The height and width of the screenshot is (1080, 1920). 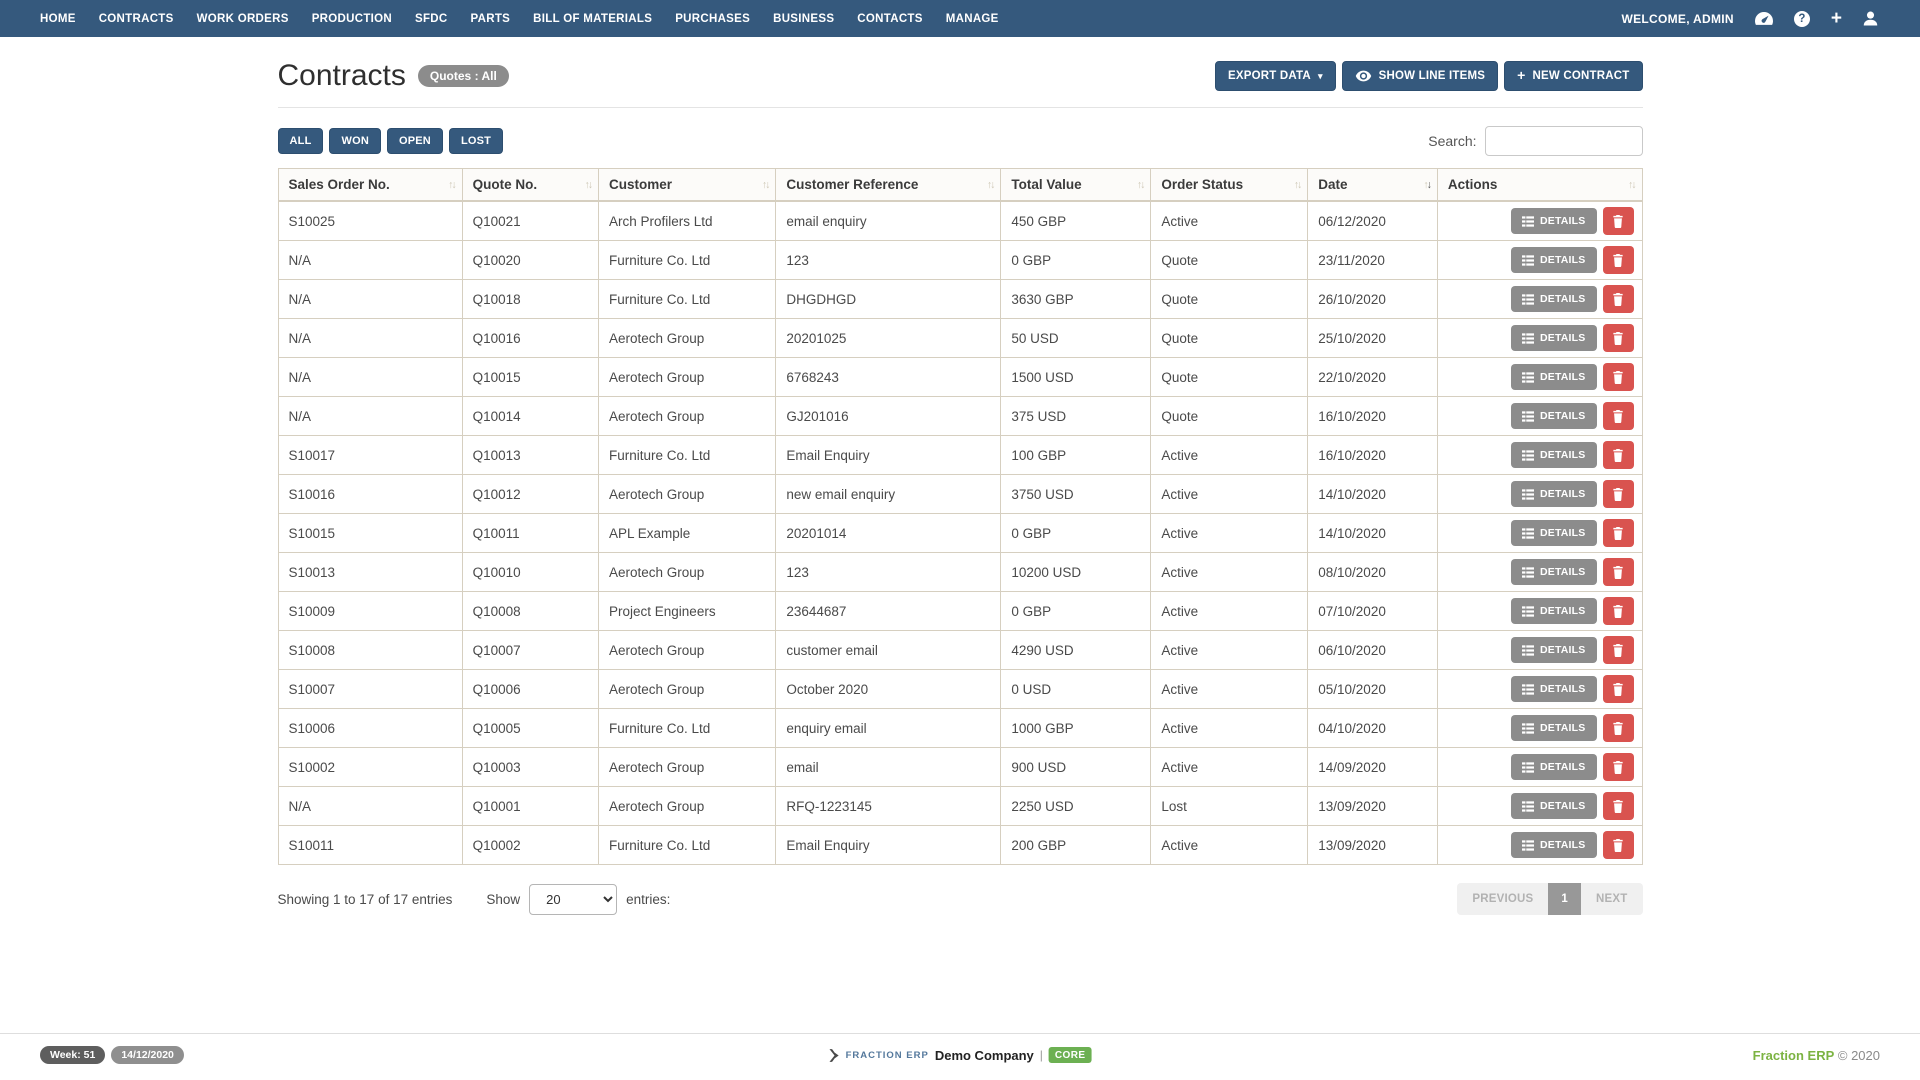 I want to click on nav-item-purchases: PURCHASES, so click(x=713, y=18).